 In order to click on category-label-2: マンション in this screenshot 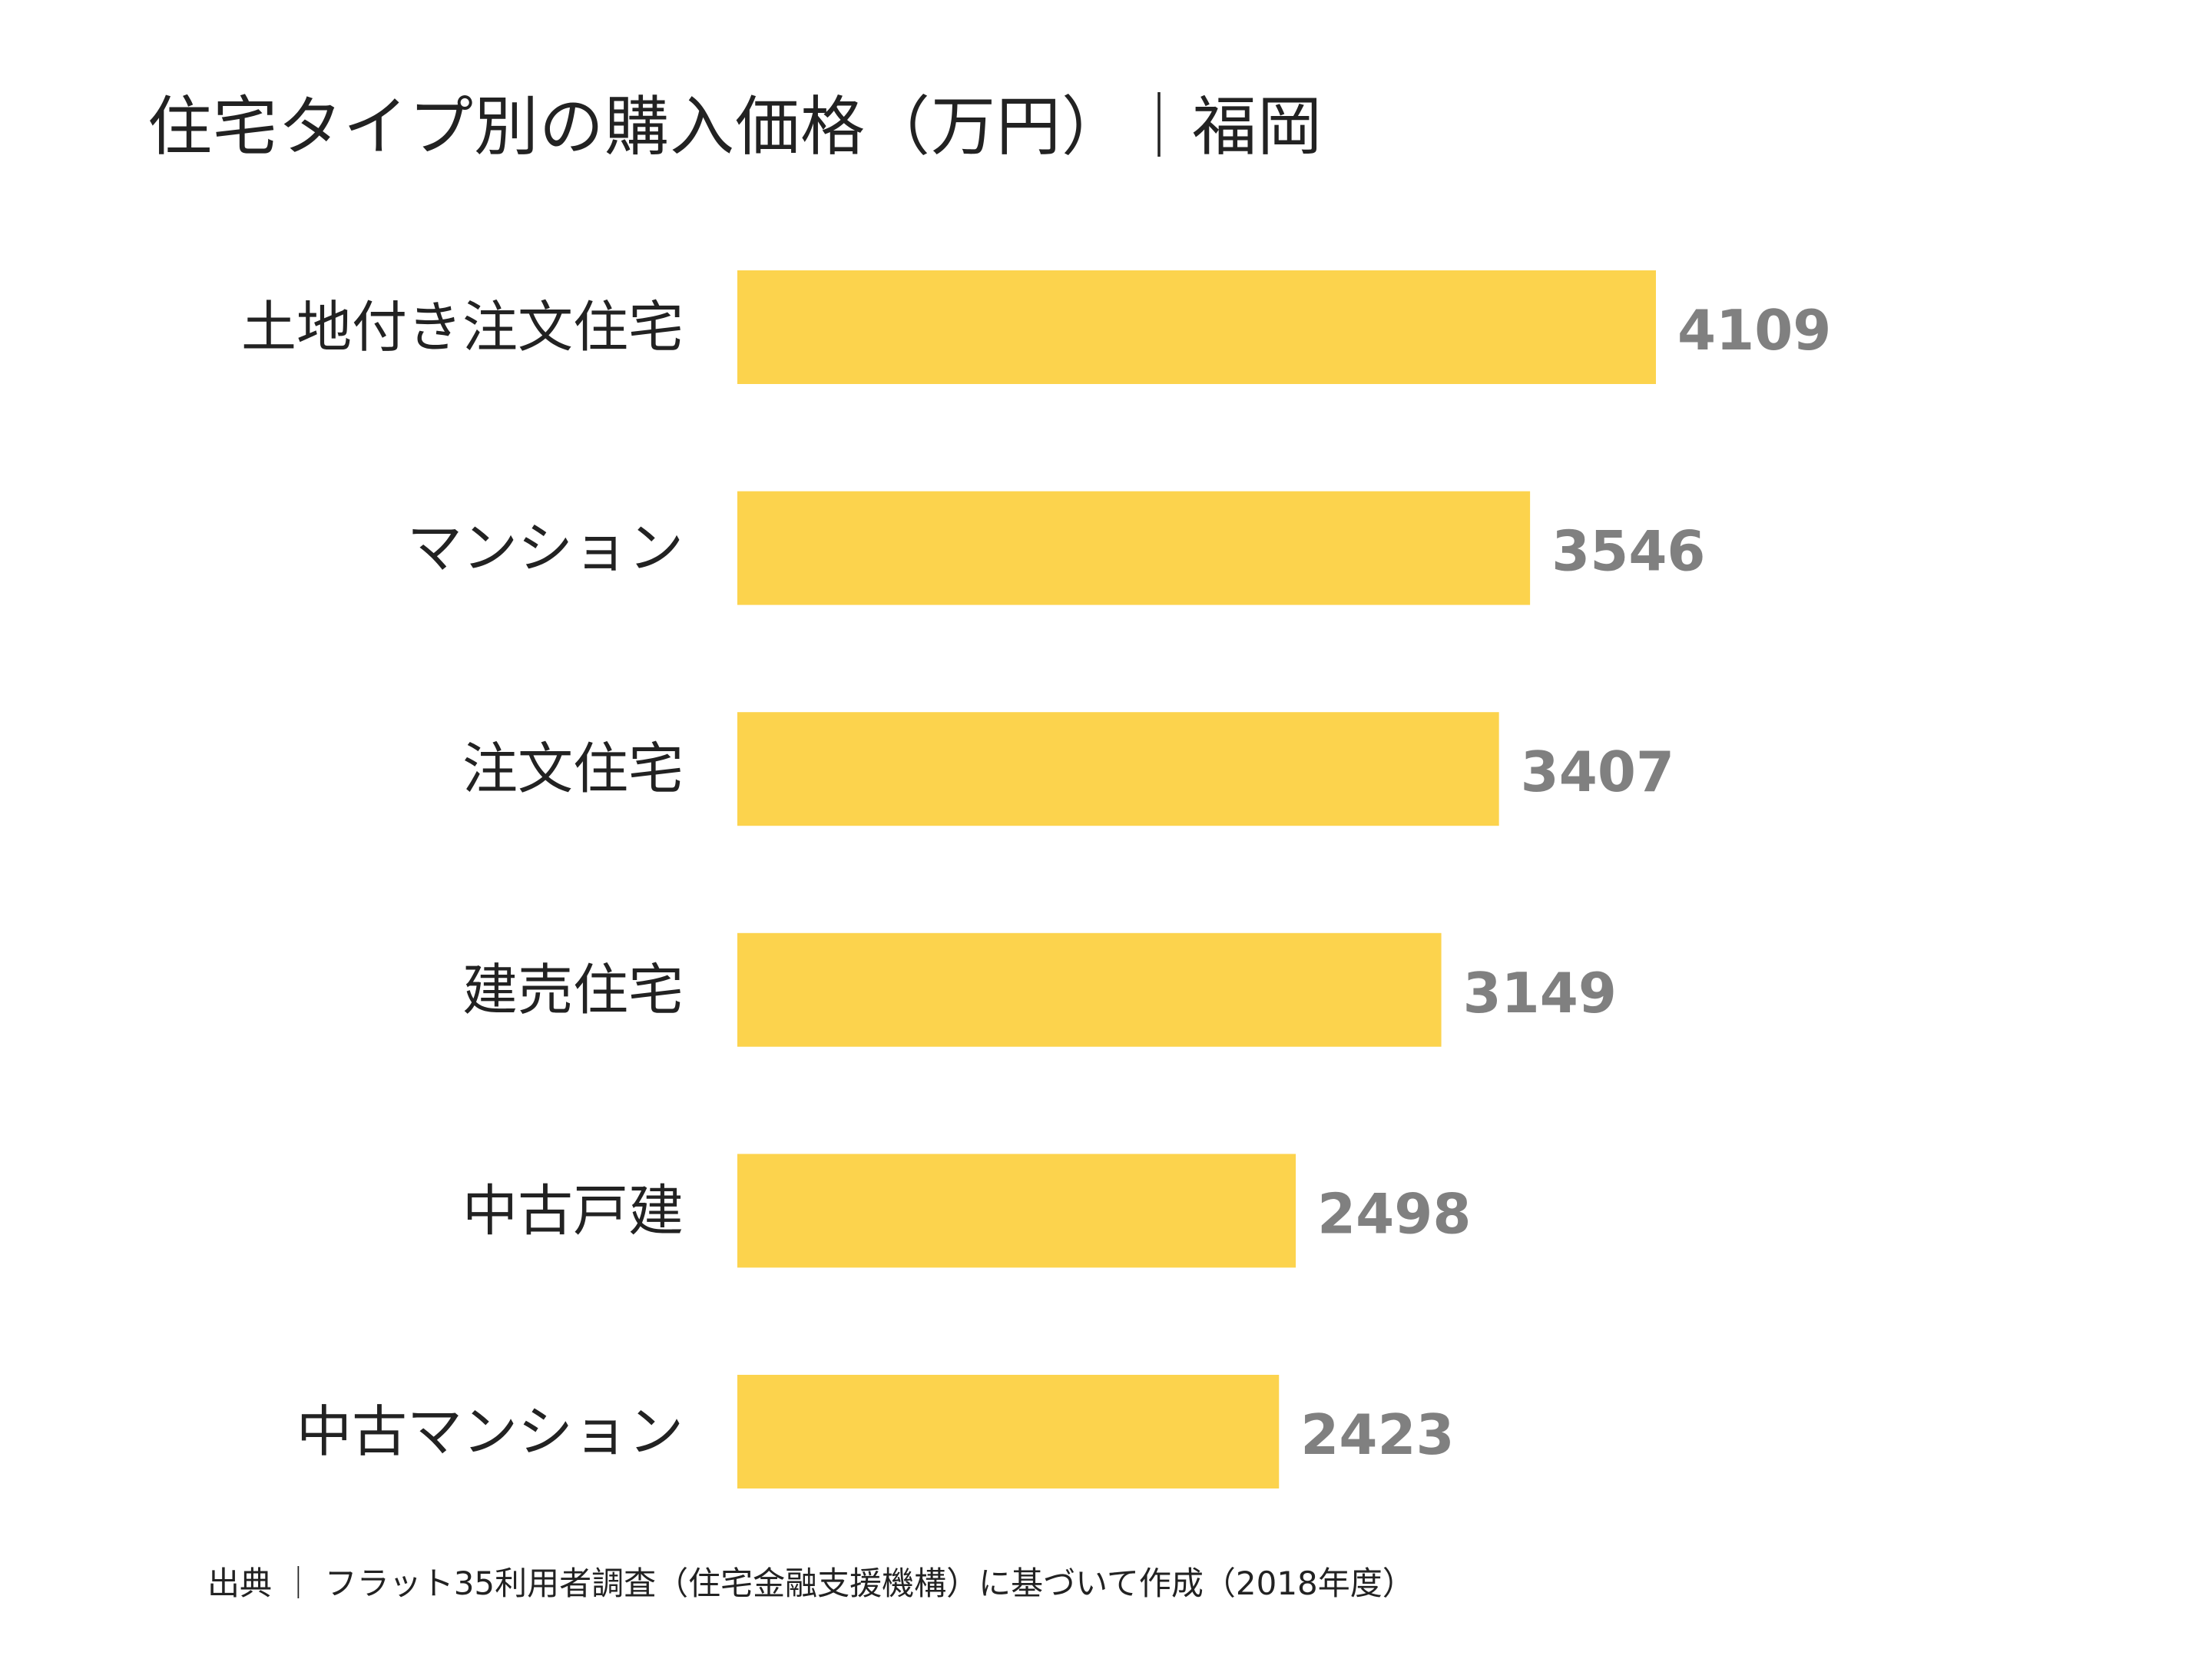, I will do `click(545, 548)`.